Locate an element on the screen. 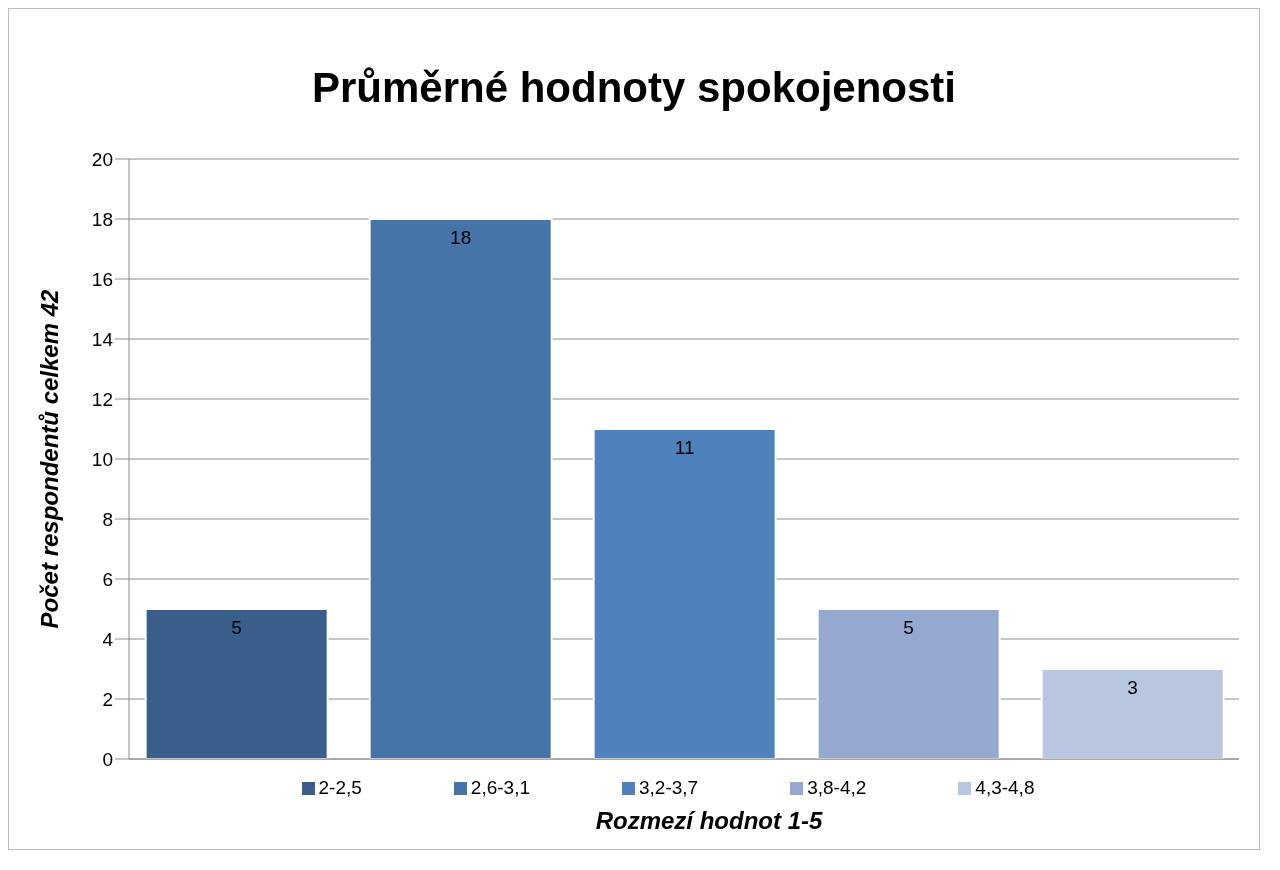 The image size is (1280, 870). y-tick-label: 14 is located at coordinates (102, 339).